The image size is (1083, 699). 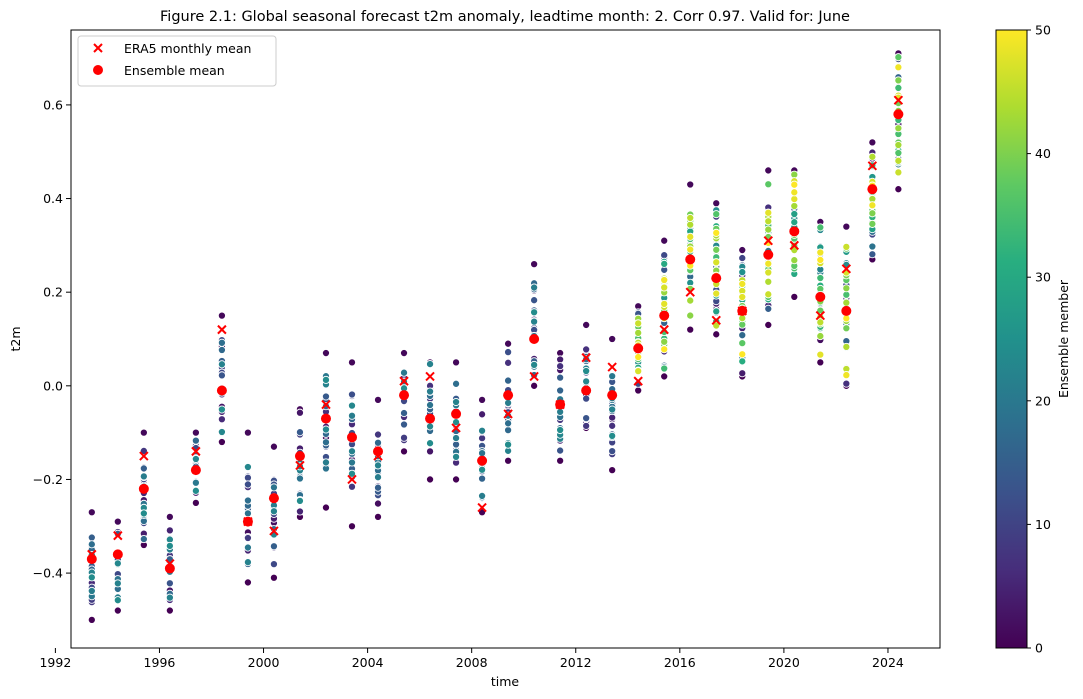 I want to click on colorbar-ticks: 0 10 20 30 40 50, so click(x=1039, y=339).